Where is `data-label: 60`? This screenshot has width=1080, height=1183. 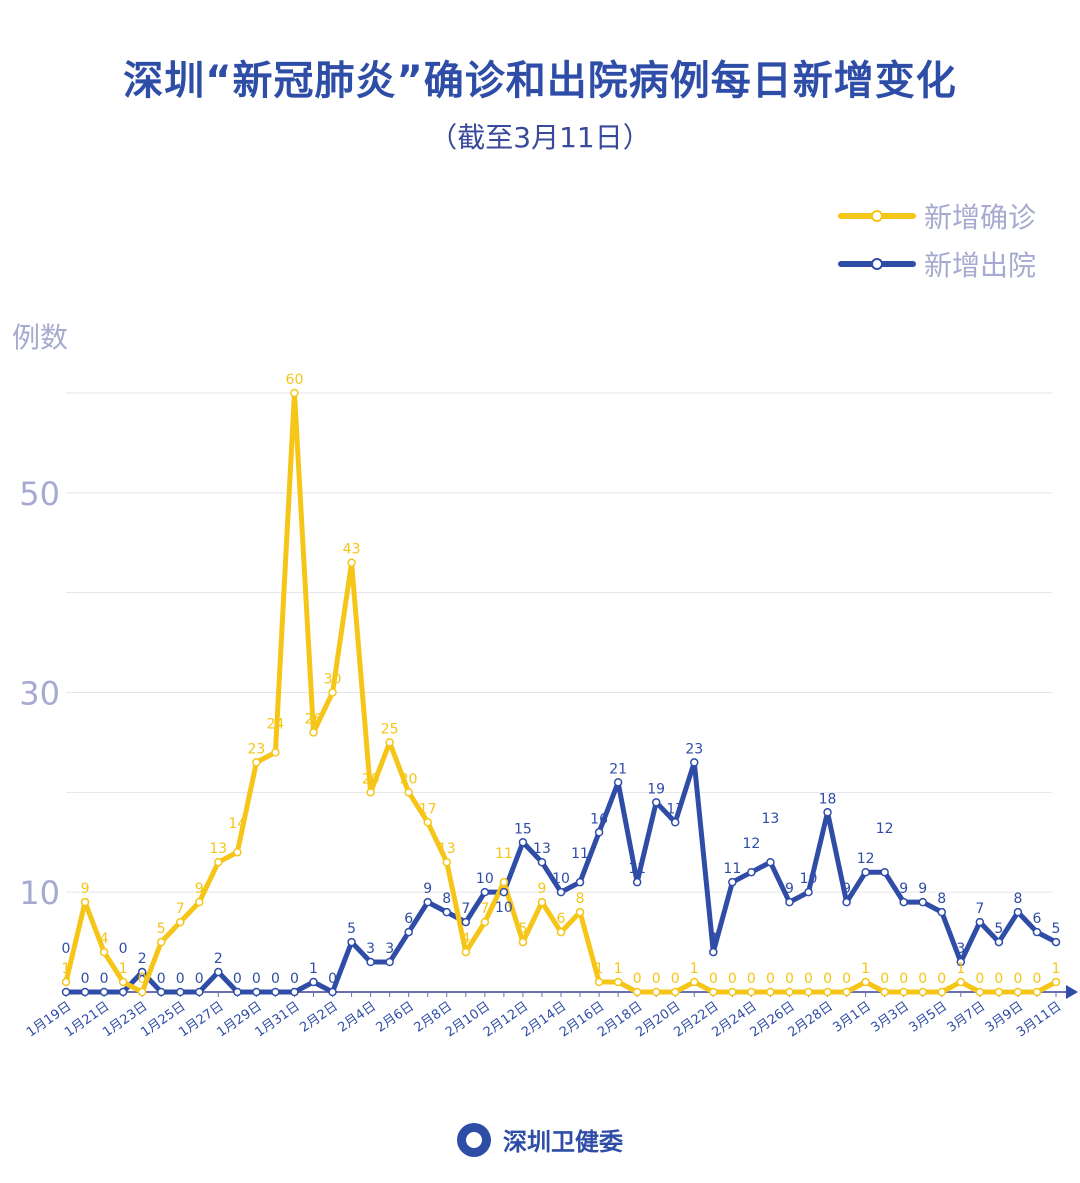 data-label: 60 is located at coordinates (295, 380).